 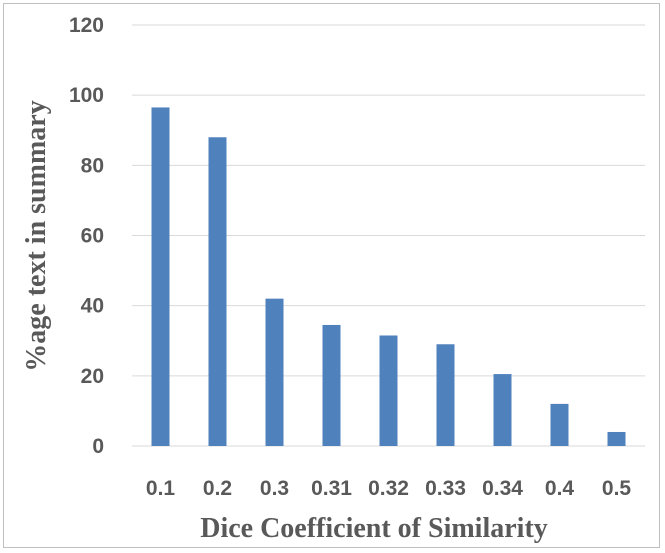 What do you see at coordinates (559, 424) in the screenshot?
I see `bar-0.4` at bounding box center [559, 424].